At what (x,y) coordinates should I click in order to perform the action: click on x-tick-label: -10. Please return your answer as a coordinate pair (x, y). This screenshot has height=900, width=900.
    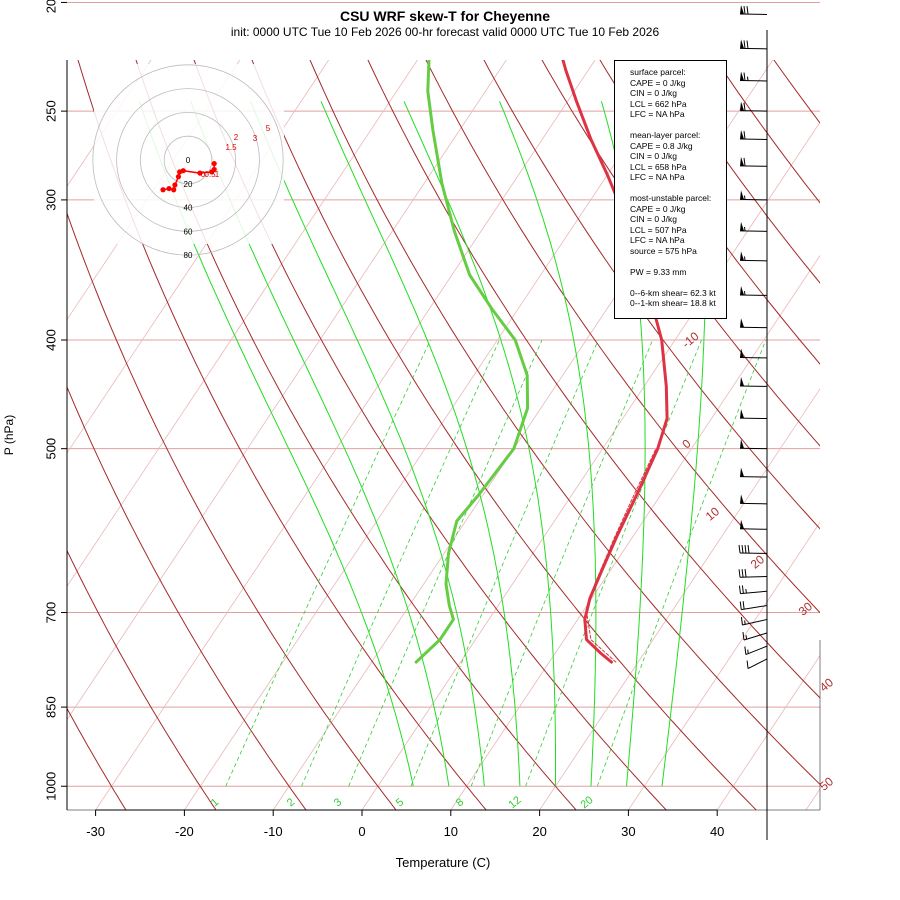
    Looking at the image, I should click on (273, 831).